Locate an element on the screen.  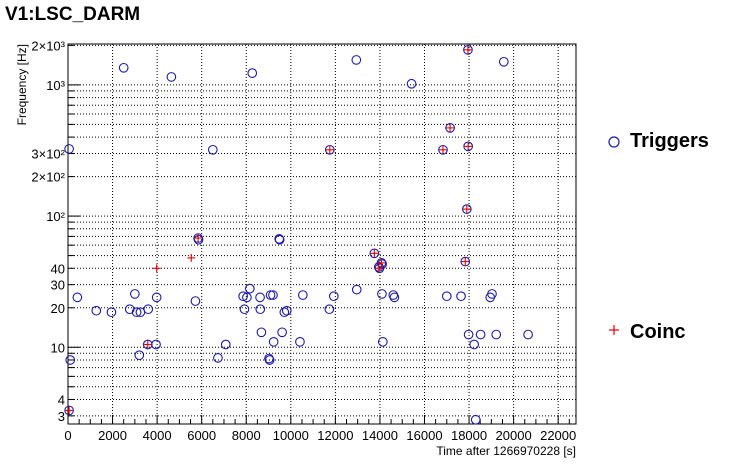
chart-title: V1:LSC_DARM is located at coordinates (72, 14).